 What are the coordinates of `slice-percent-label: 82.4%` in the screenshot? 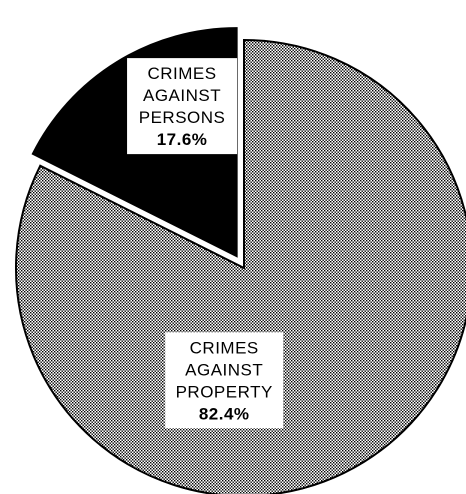 It's located at (224, 413).